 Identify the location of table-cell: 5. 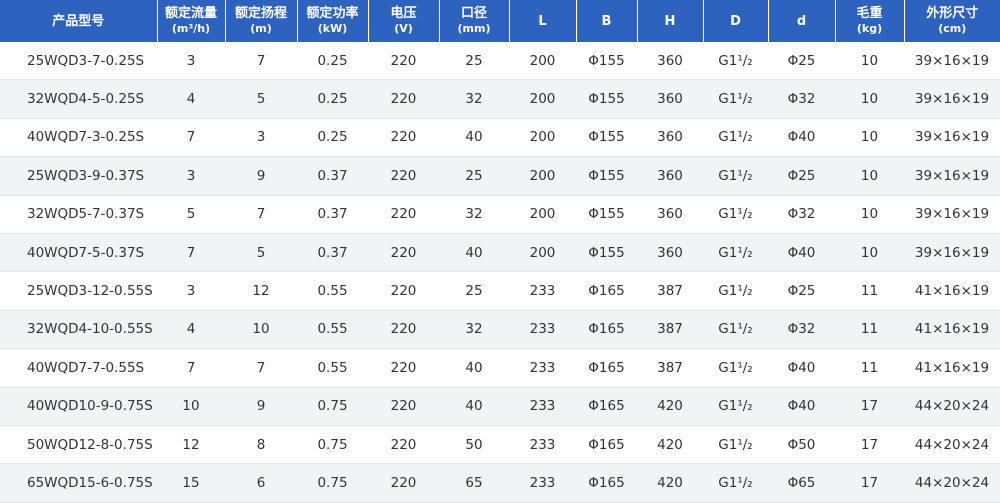
(261, 99).